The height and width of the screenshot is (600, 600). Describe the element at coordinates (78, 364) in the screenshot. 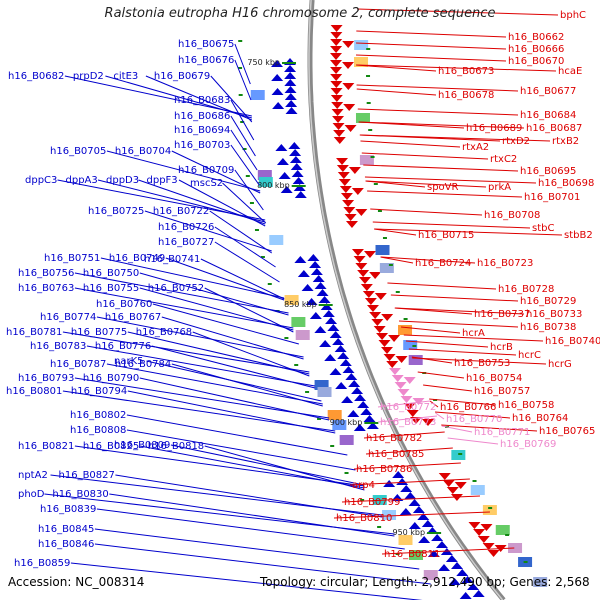

I see `left-gene-label: h16_B0787` at that location.